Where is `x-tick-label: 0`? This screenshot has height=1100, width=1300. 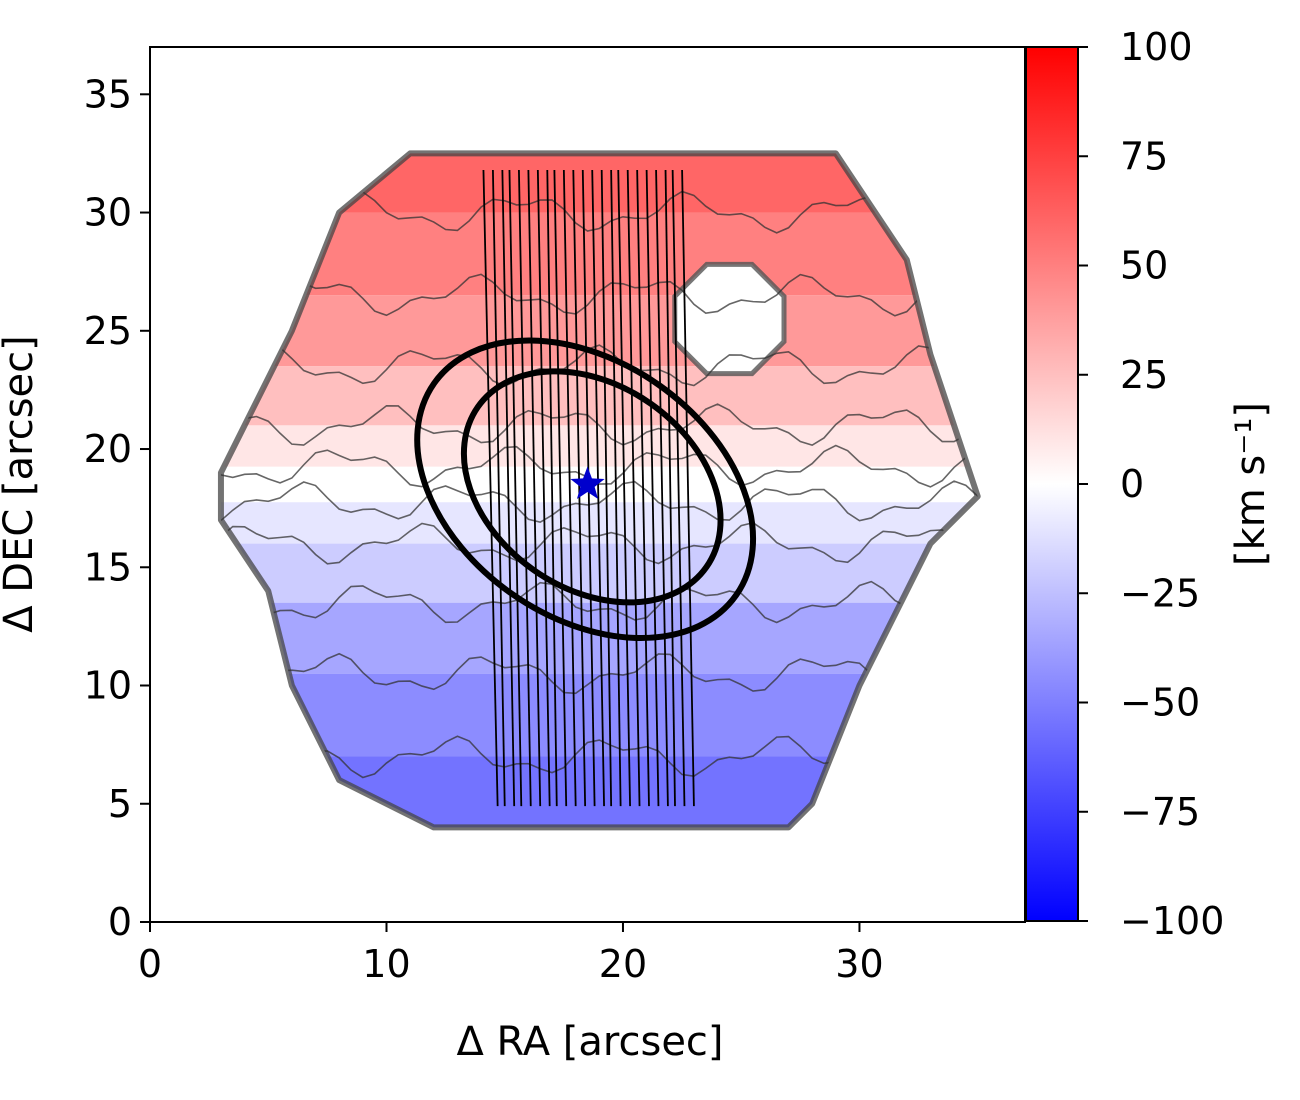
x-tick-label: 0 is located at coordinates (150, 964).